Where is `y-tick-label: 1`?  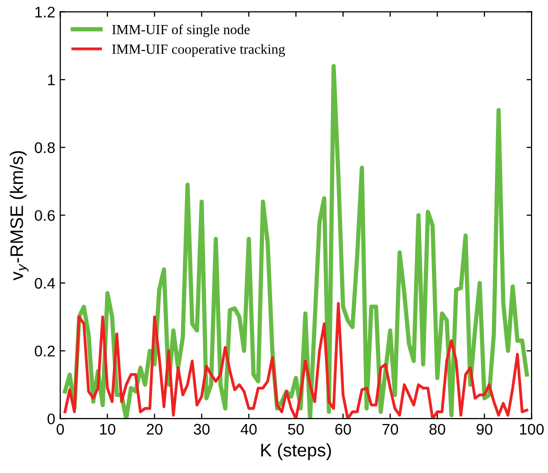 y-tick-label: 1 is located at coordinates (51, 80).